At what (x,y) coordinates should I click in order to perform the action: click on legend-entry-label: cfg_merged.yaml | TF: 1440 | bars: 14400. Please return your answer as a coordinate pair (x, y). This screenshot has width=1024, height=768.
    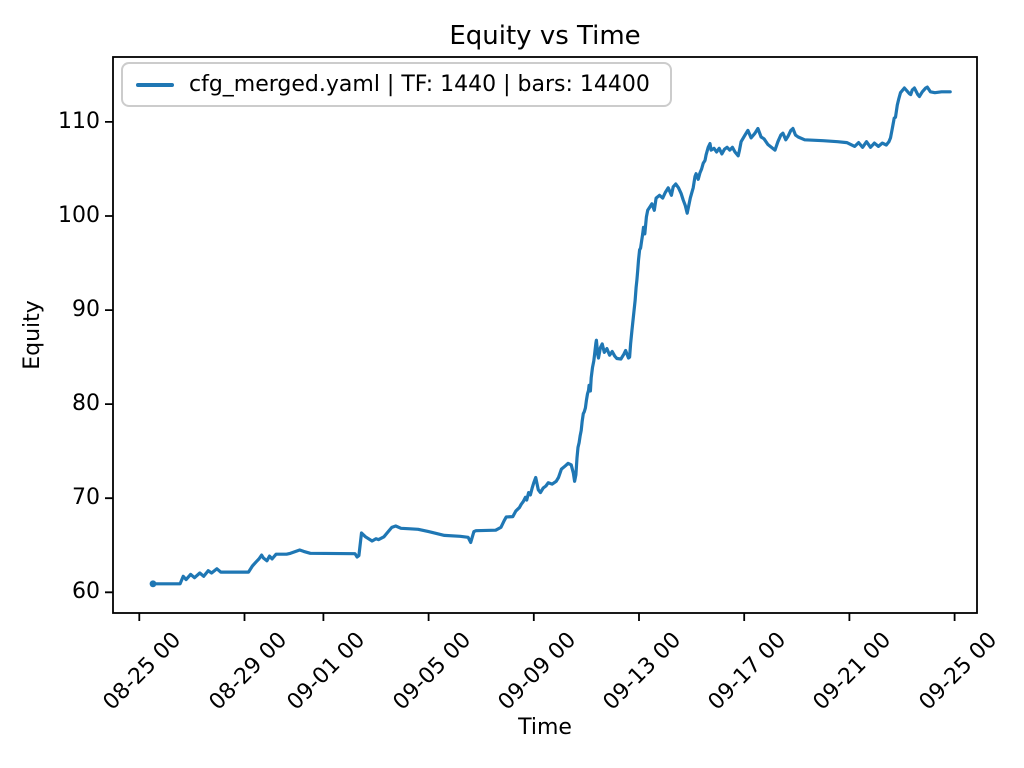
    Looking at the image, I should click on (419, 84).